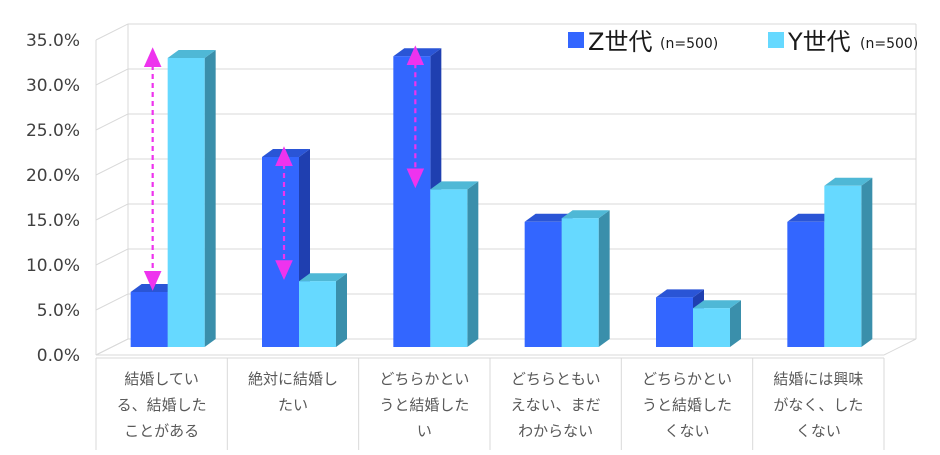 The width and height of the screenshot is (940, 455). What do you see at coordinates (161, 379) in the screenshot?
I see `x-category-label: 結婚してい` at bounding box center [161, 379].